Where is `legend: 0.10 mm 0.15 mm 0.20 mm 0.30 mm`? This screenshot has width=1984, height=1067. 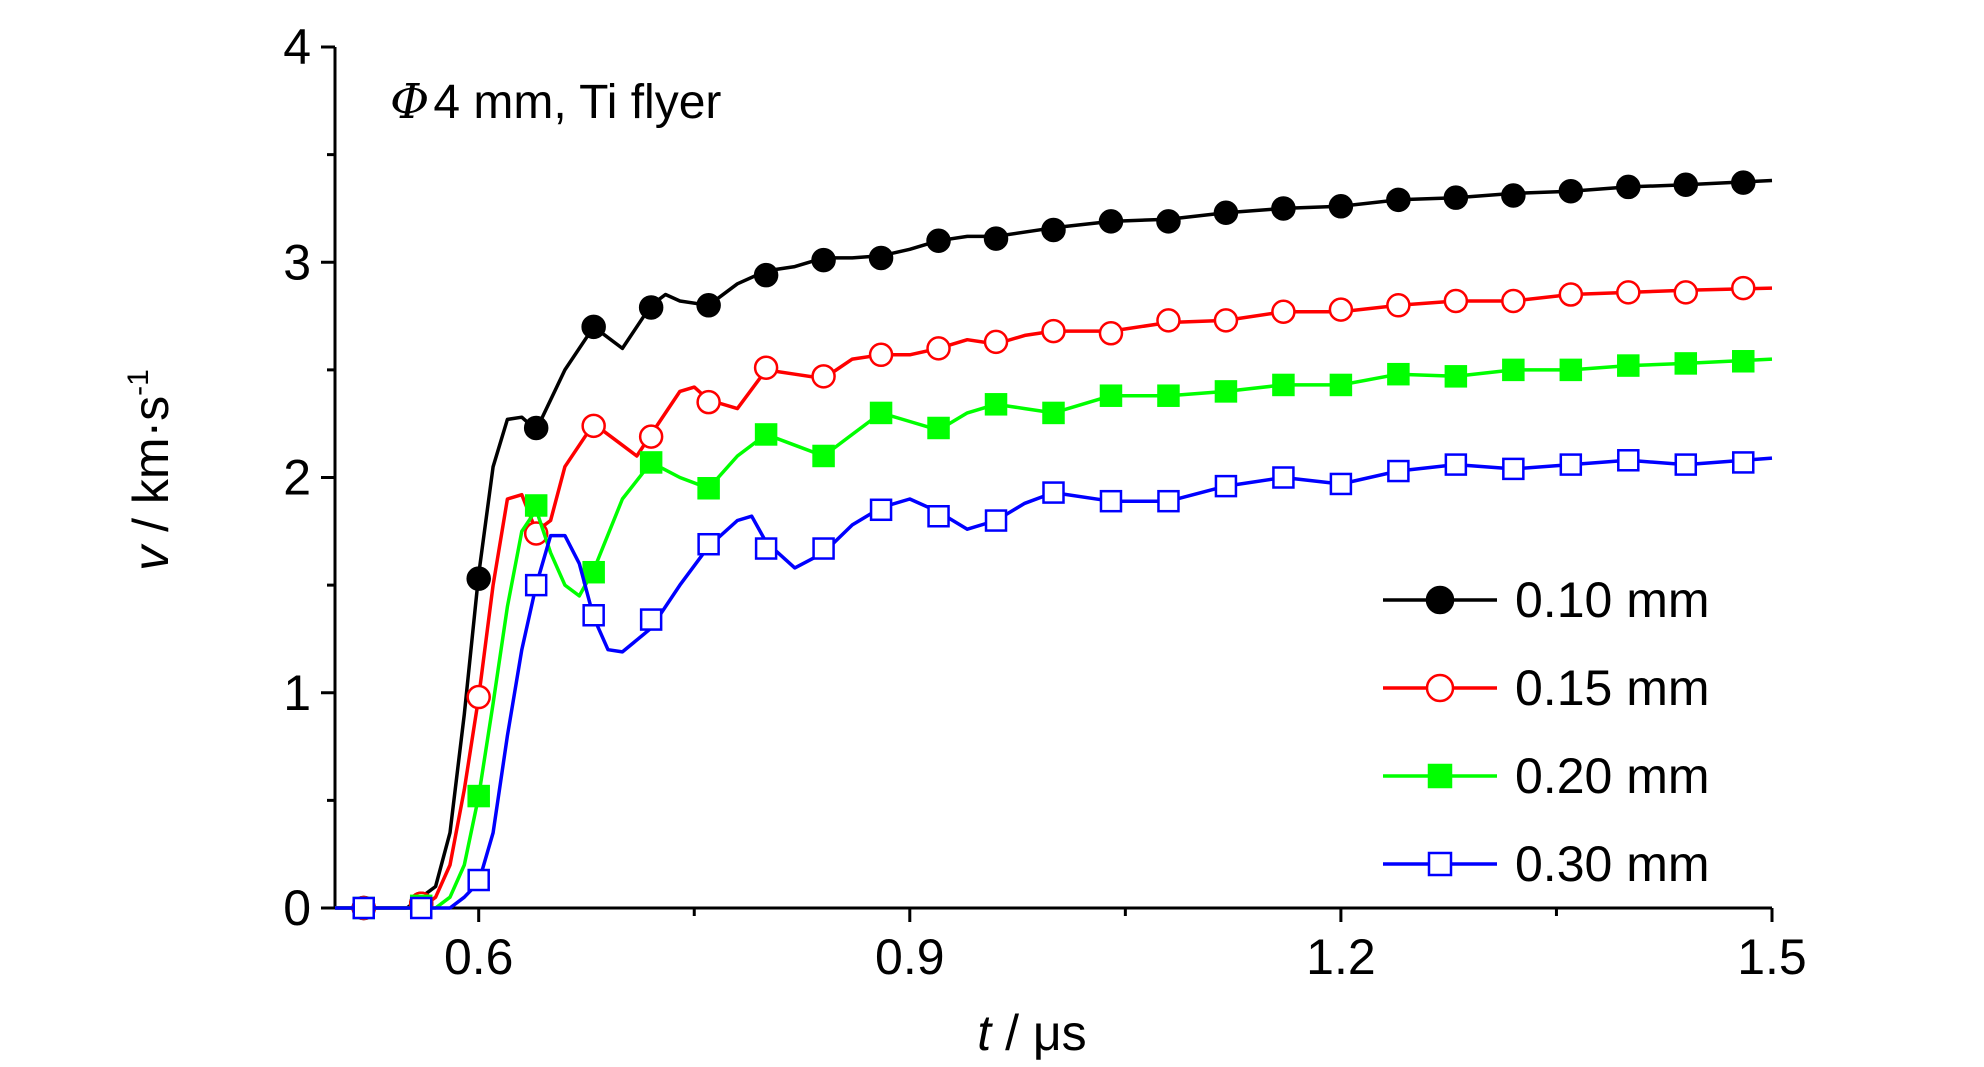
legend: 0.10 mm 0.15 mm 0.20 mm 0.30 mm is located at coordinates (1546, 732).